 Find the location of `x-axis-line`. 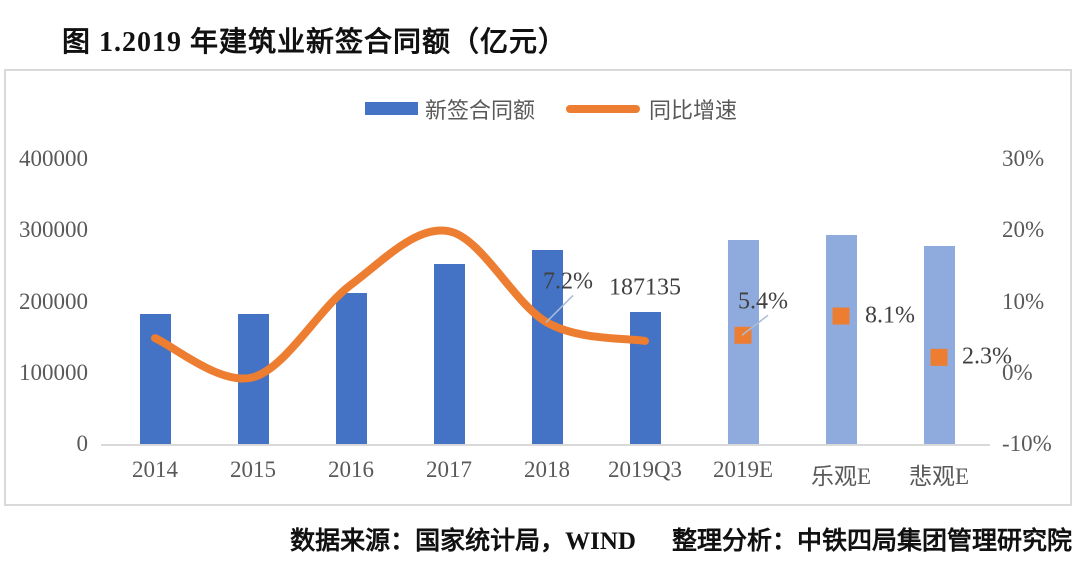

x-axis-line is located at coordinates (545, 445).